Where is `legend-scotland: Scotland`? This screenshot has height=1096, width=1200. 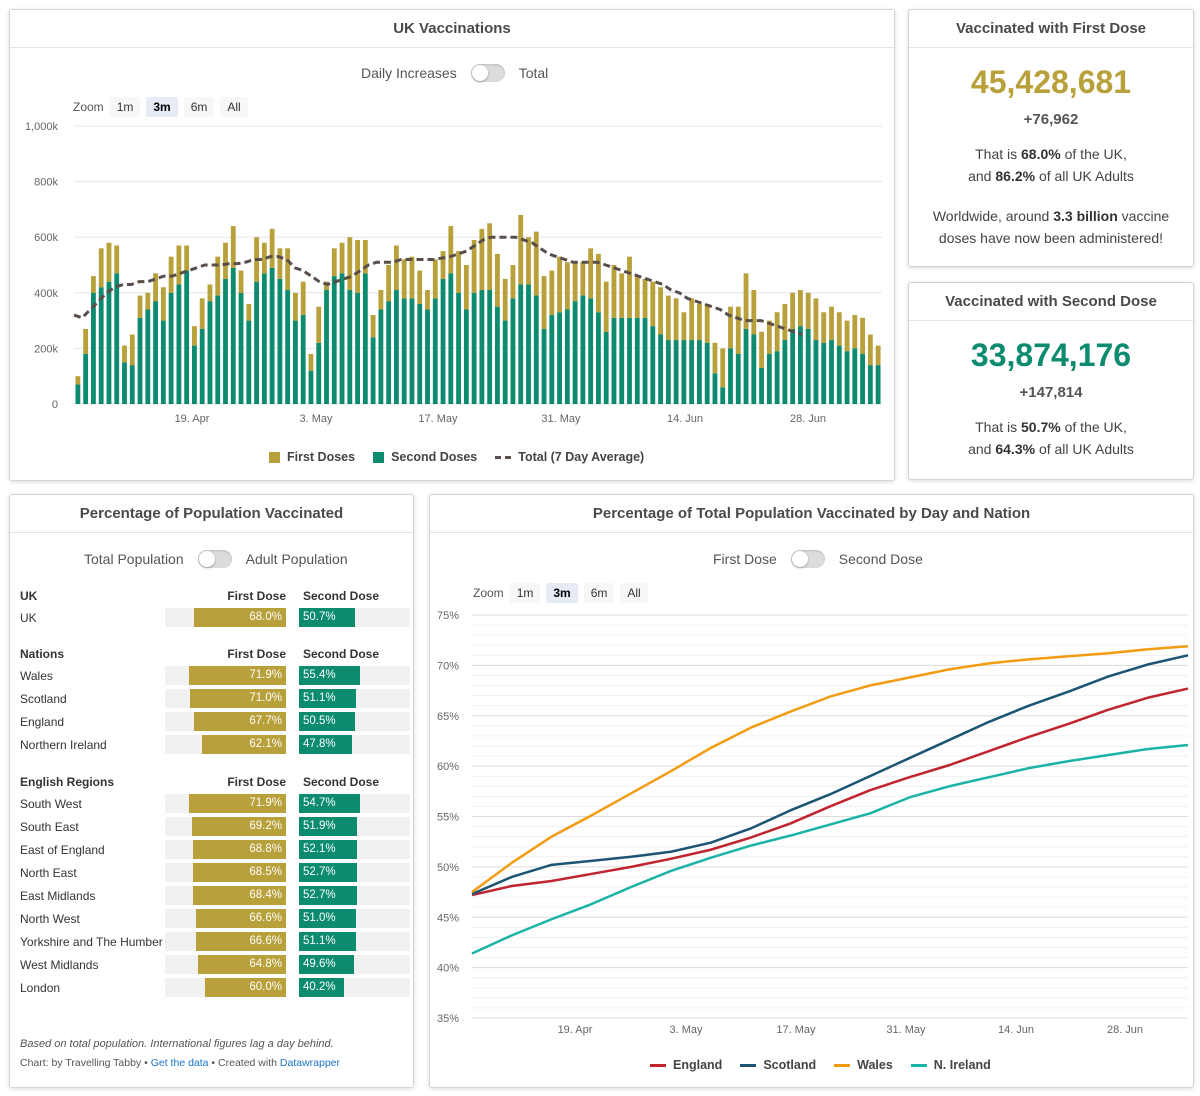
legend-scotland: Scotland is located at coordinates (778, 1065).